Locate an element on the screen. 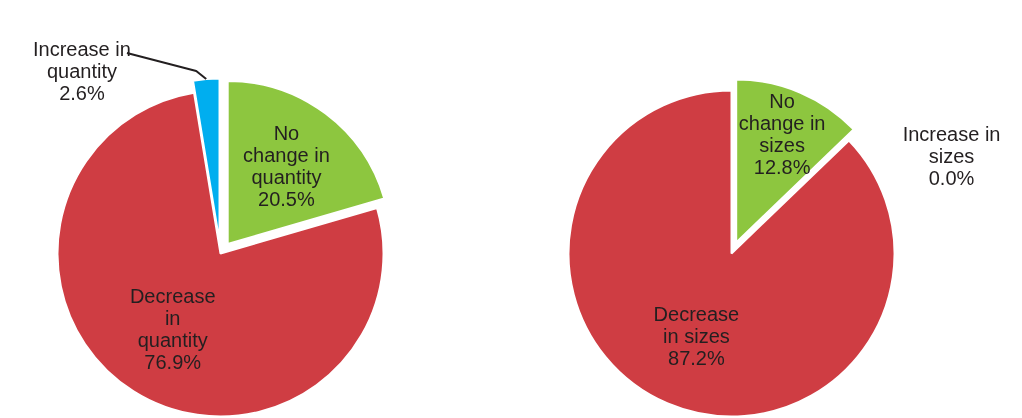  category-label: Increase in sizes is located at coordinates (951, 144).